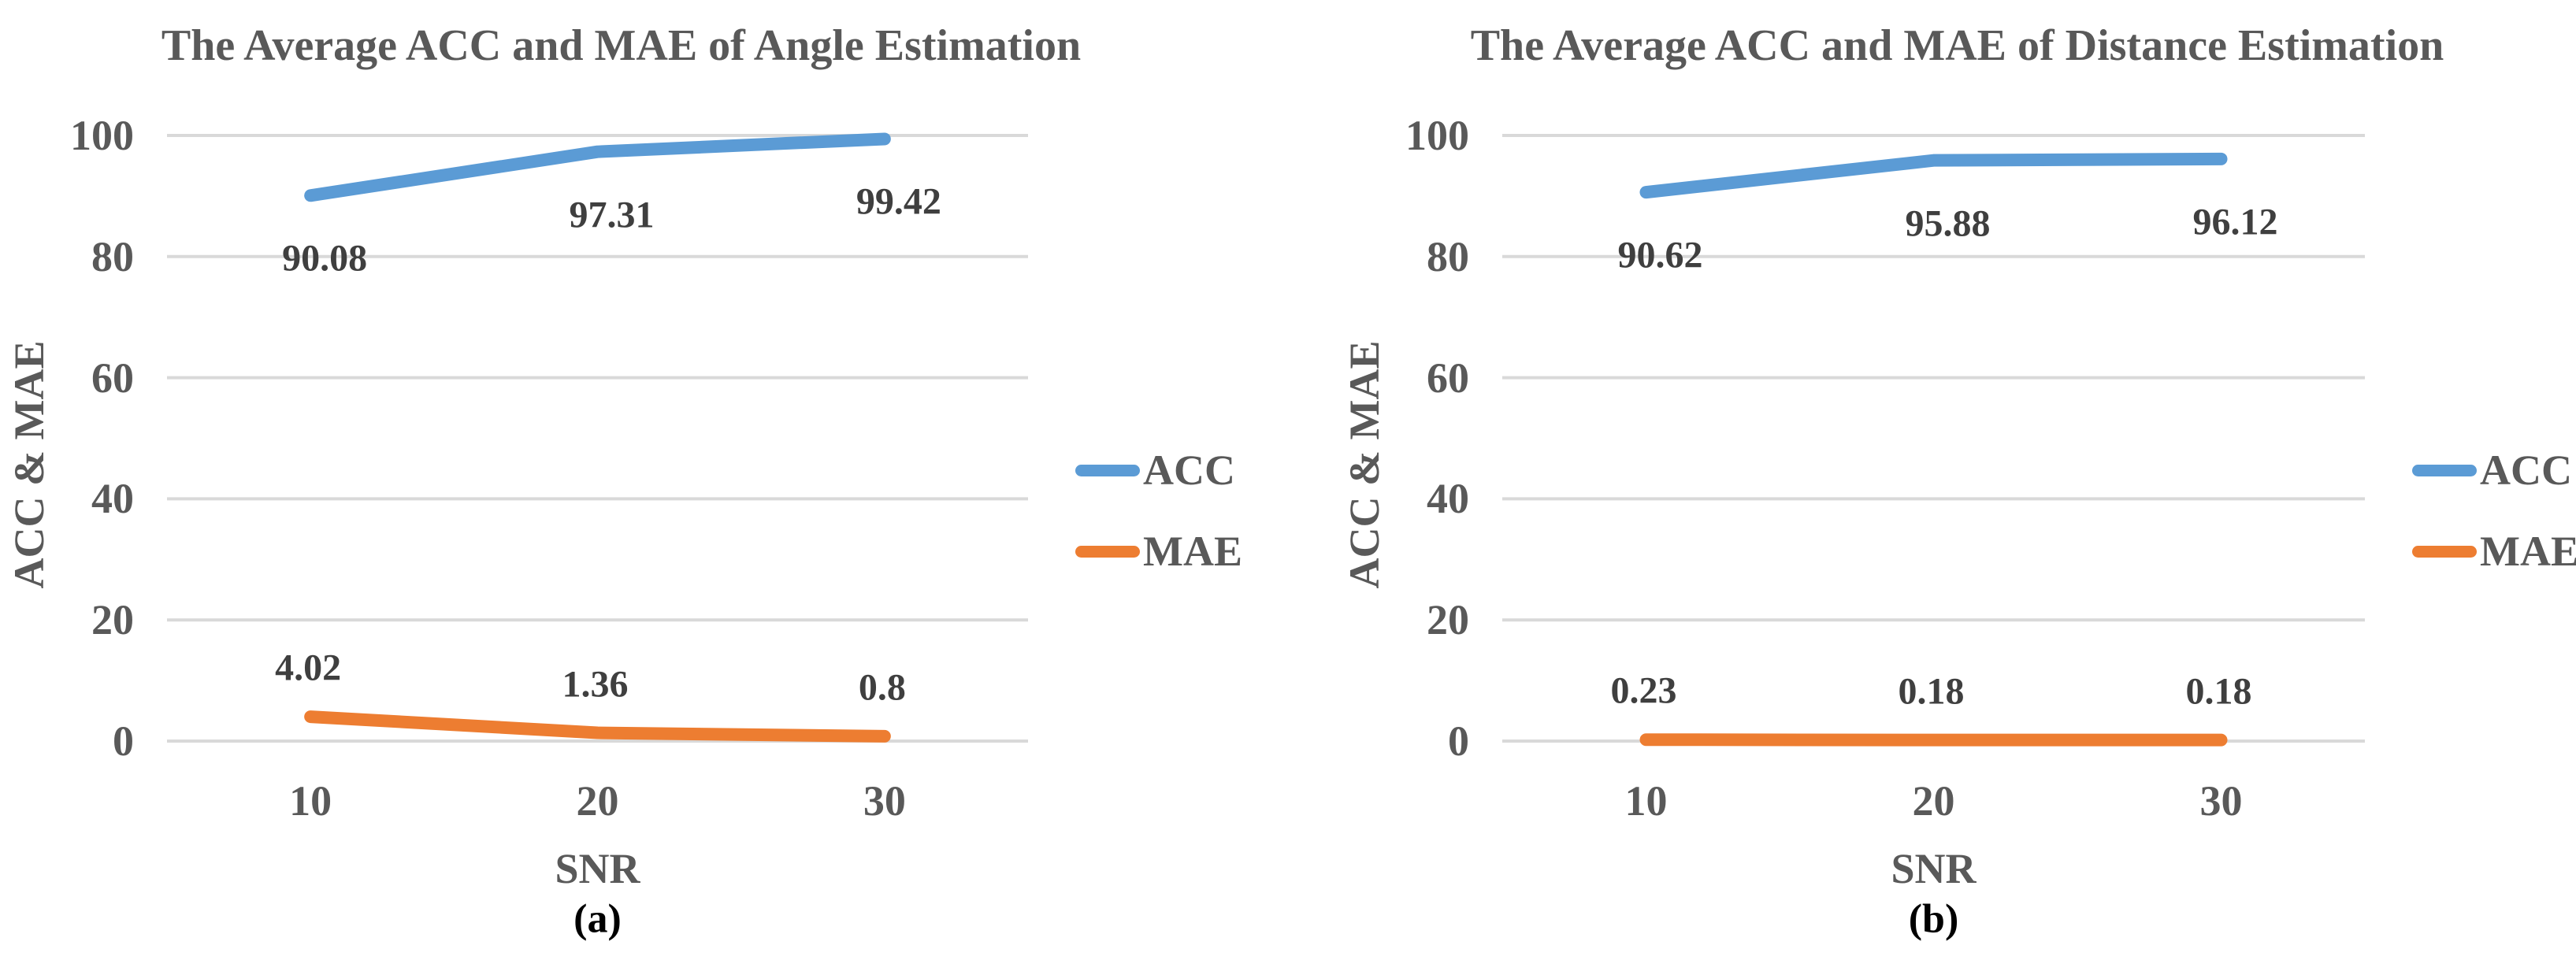  What do you see at coordinates (898, 201) in the screenshot?
I see `data-label-acc: 99.42` at bounding box center [898, 201].